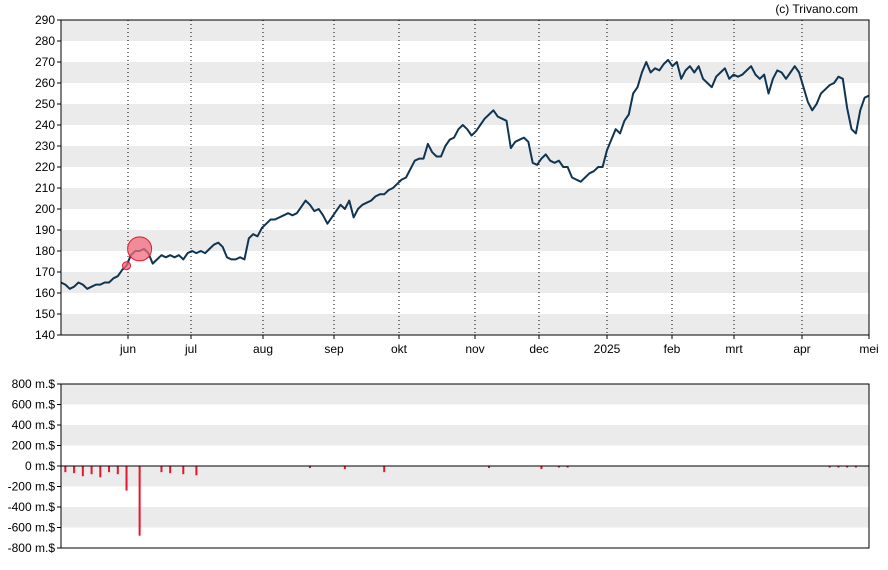  I want to click on y-tick-label: 240, so click(45, 125).